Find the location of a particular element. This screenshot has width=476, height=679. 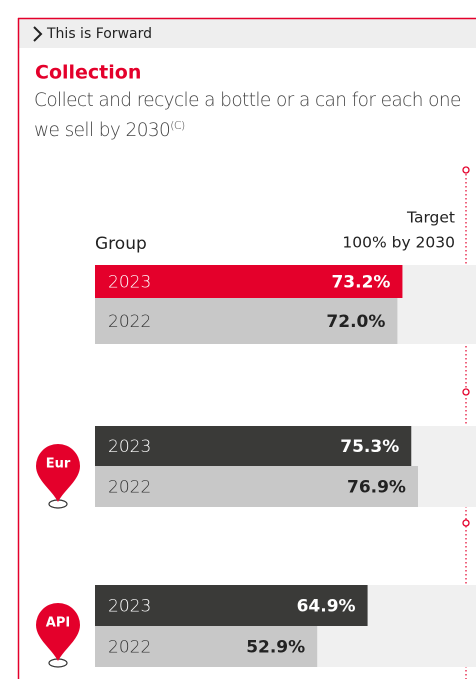

heading: Collection is located at coordinates (88, 73).